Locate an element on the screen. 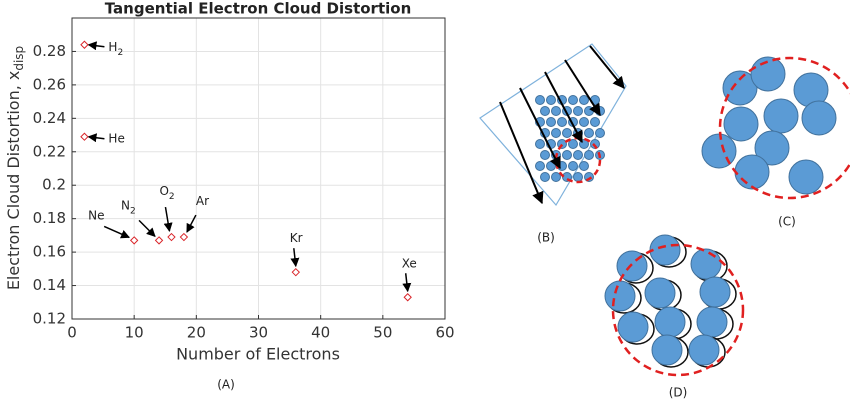 This screenshot has width=850, height=405. panel-b-diagram is located at coordinates (553, 125).